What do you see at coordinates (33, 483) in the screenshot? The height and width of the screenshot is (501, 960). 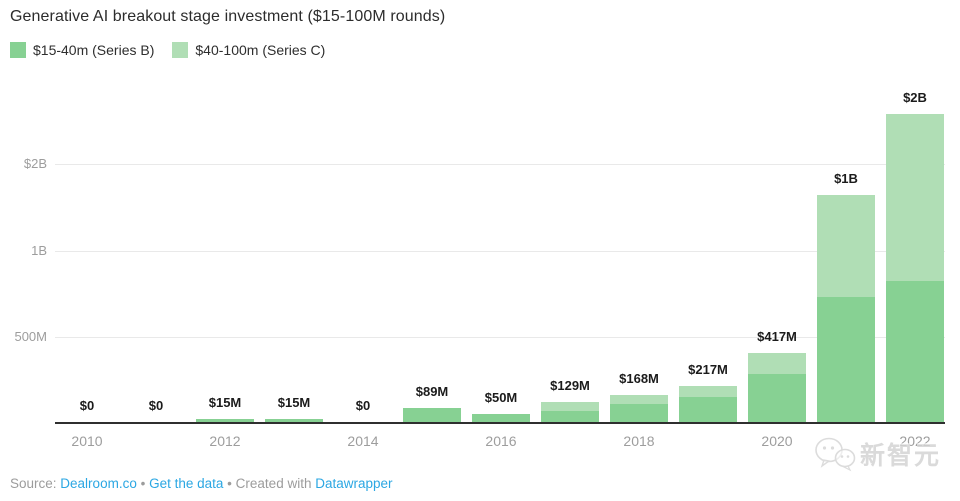 I see `source-prefix: Source:` at bounding box center [33, 483].